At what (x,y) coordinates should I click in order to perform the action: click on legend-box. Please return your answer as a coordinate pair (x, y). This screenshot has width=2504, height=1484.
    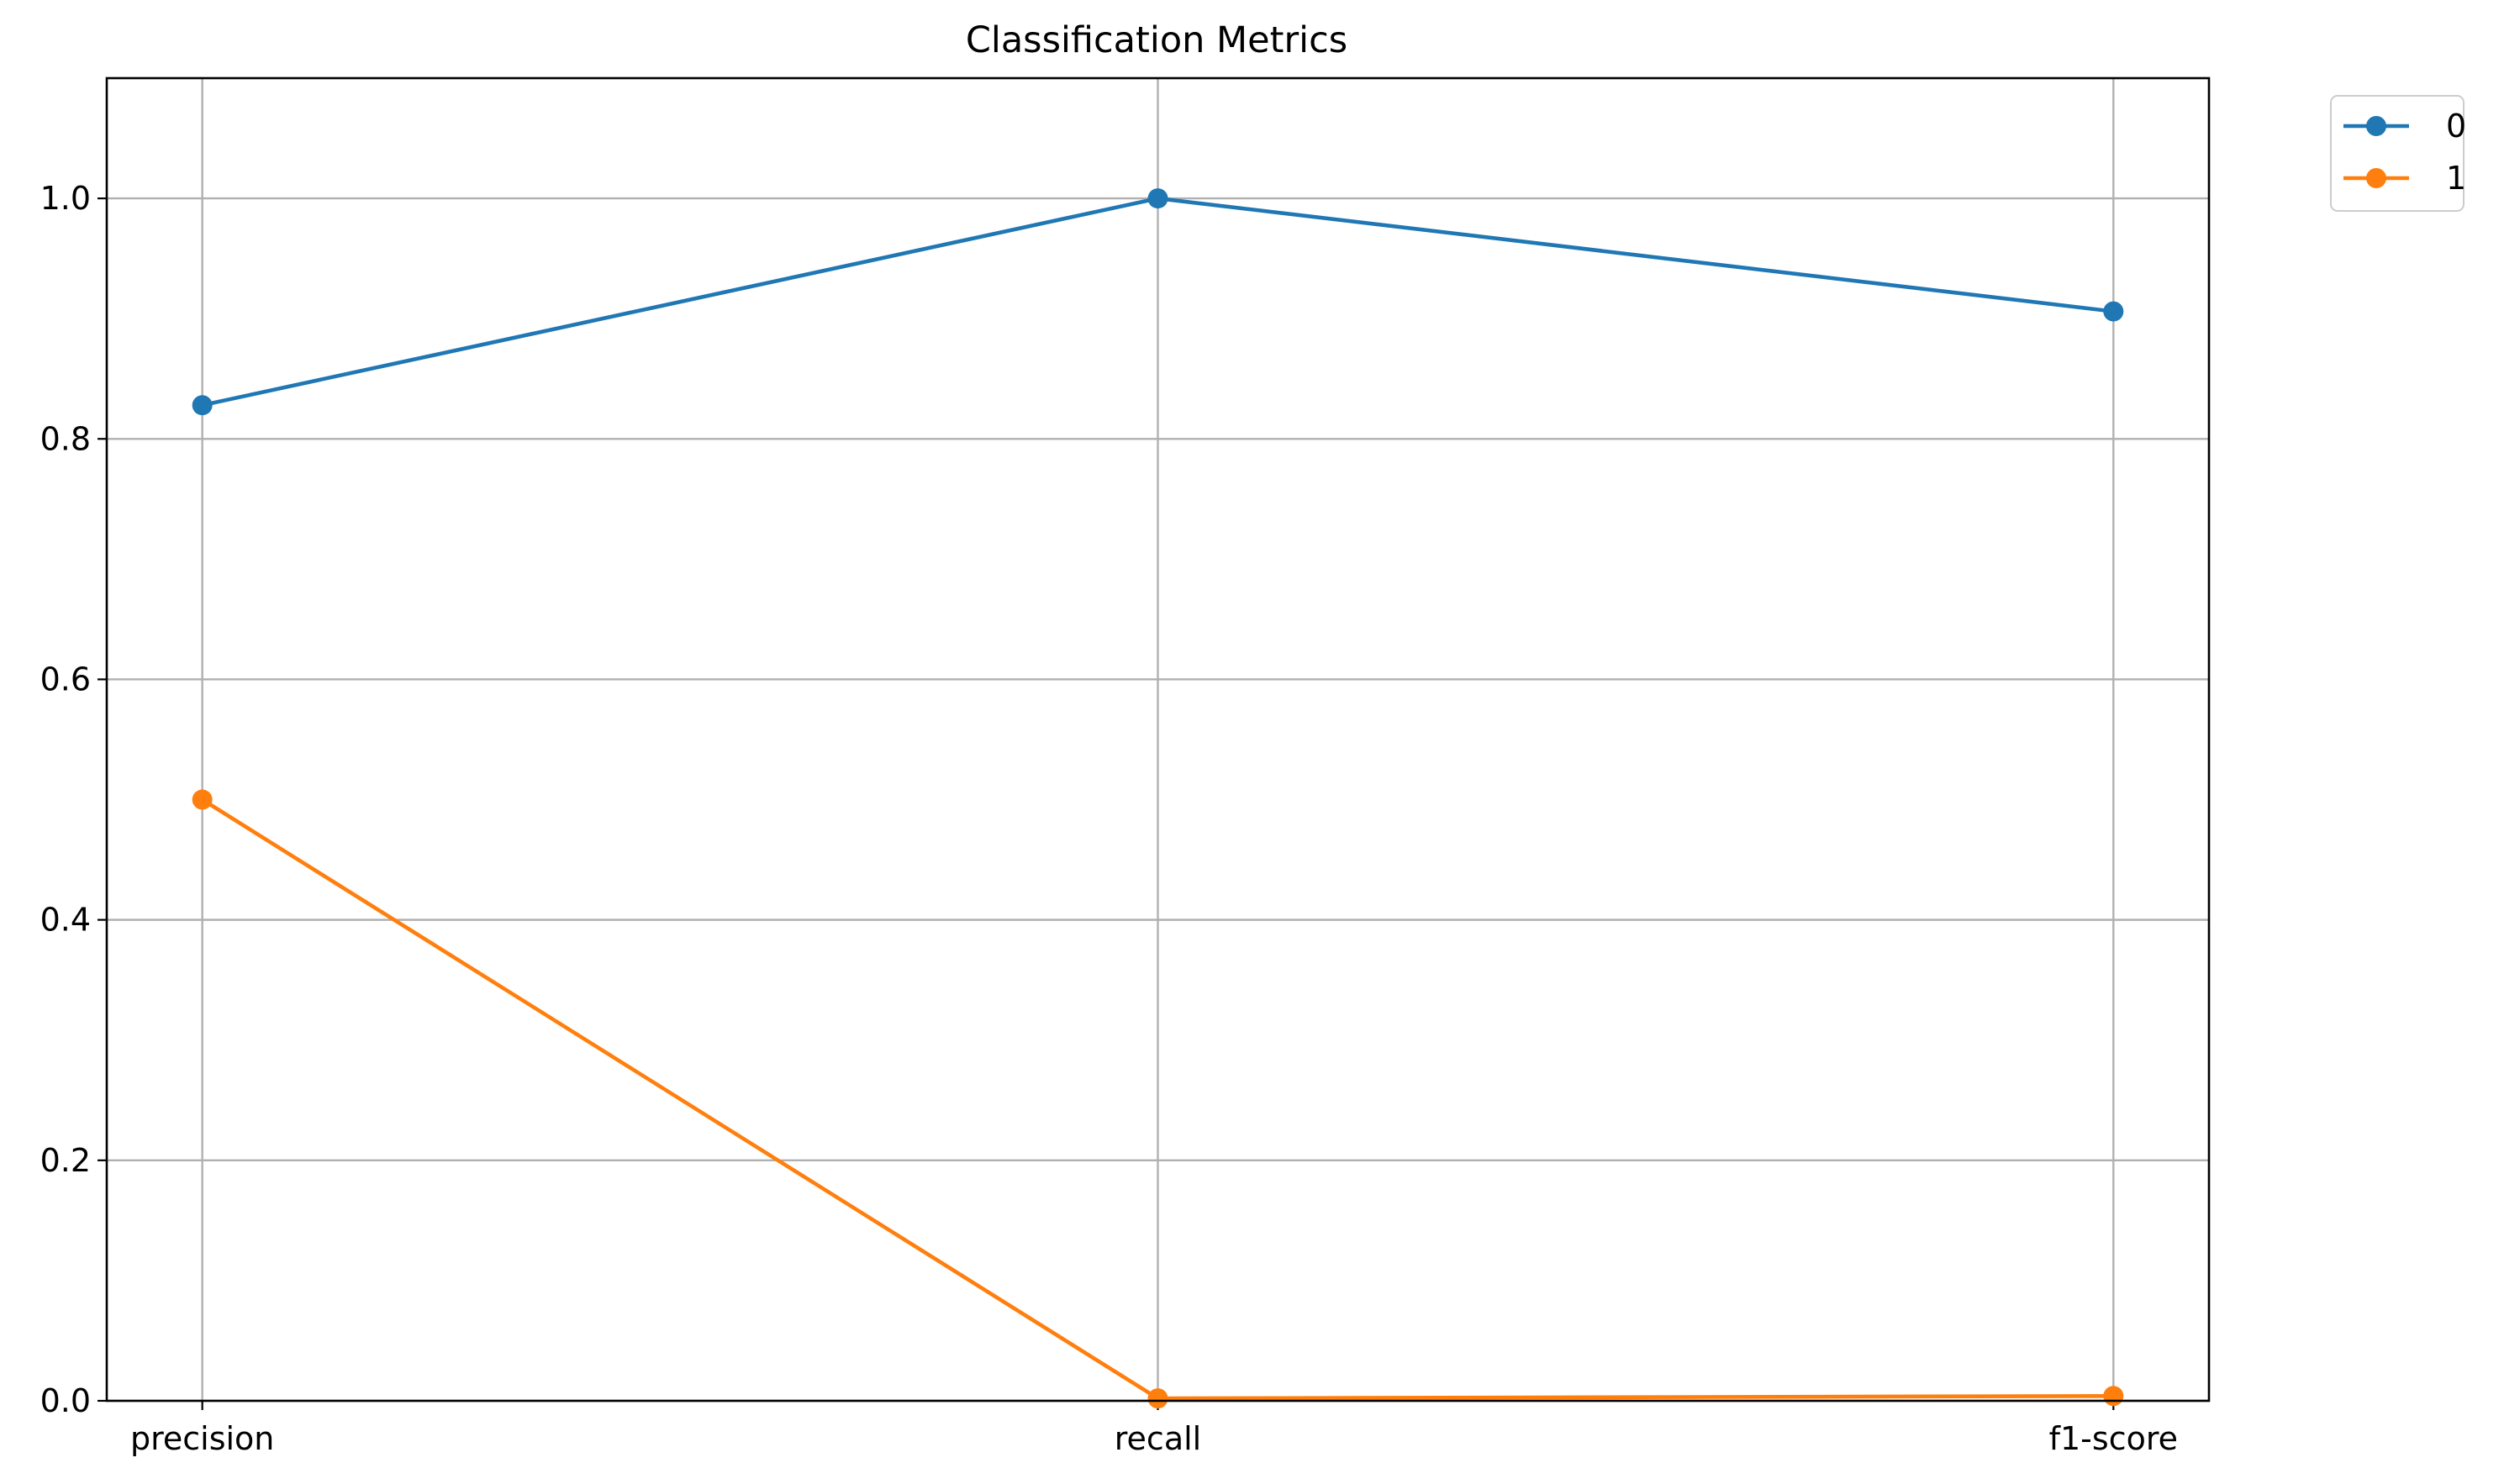
    Looking at the image, I should click on (2397, 154).